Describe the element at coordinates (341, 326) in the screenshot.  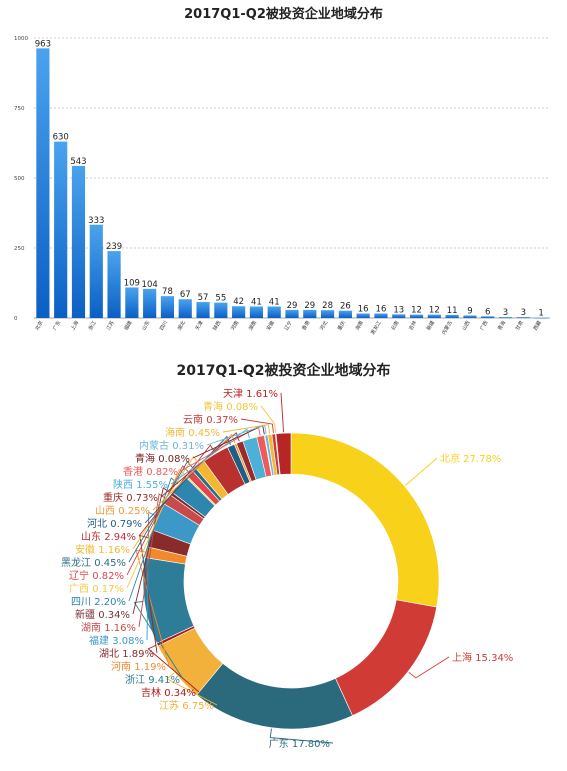
I see `bar-x-tick-label: 重庆` at that location.